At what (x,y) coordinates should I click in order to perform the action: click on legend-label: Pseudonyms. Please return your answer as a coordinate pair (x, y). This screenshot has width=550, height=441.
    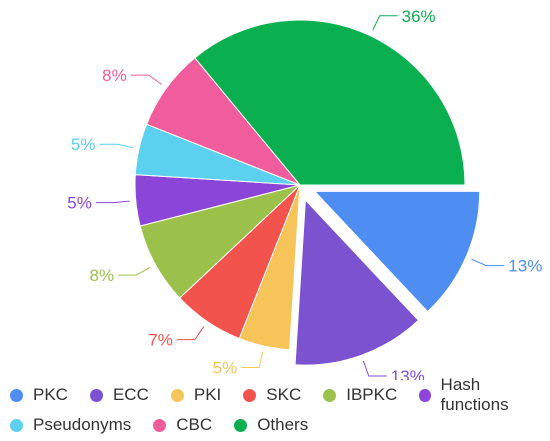
    Looking at the image, I should click on (82, 424).